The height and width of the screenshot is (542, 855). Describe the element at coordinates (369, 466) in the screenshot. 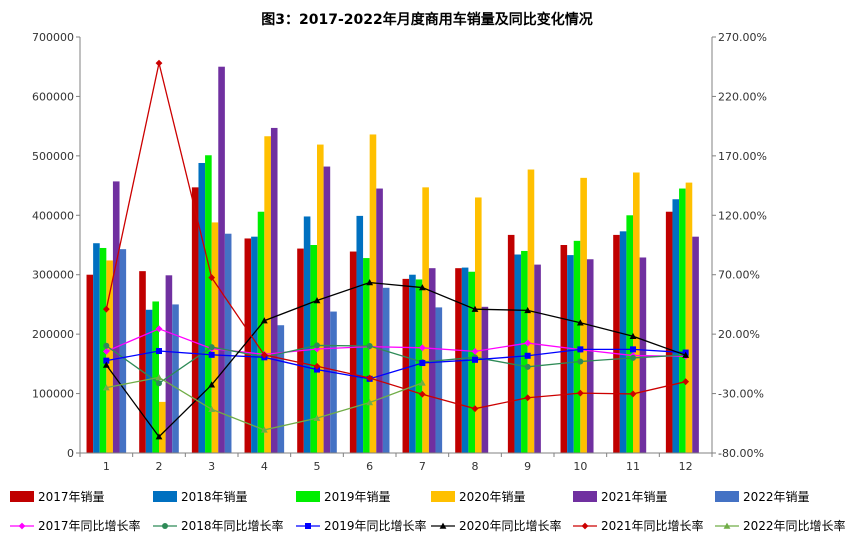

I see `x-axis-tick-label: 6` at that location.